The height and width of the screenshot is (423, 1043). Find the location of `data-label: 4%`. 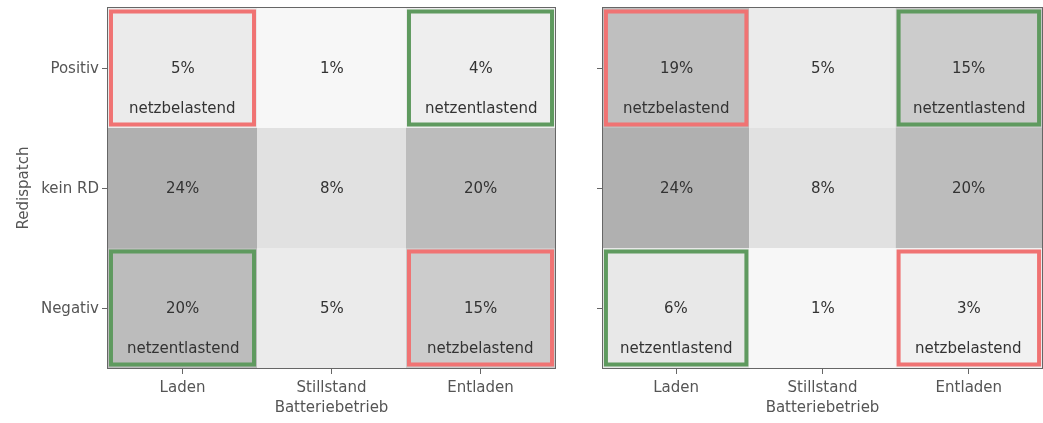

data-label: 4% is located at coordinates (481, 68).